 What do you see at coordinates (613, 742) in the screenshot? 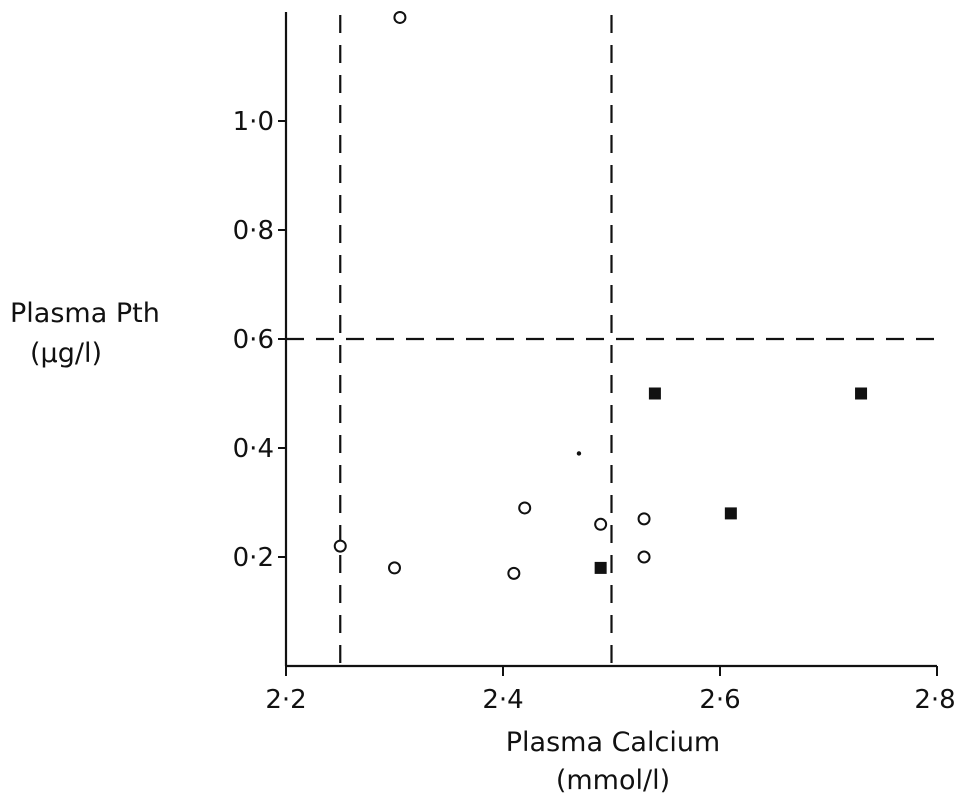
I see `x-axis-title: Plasma Calcium` at bounding box center [613, 742].